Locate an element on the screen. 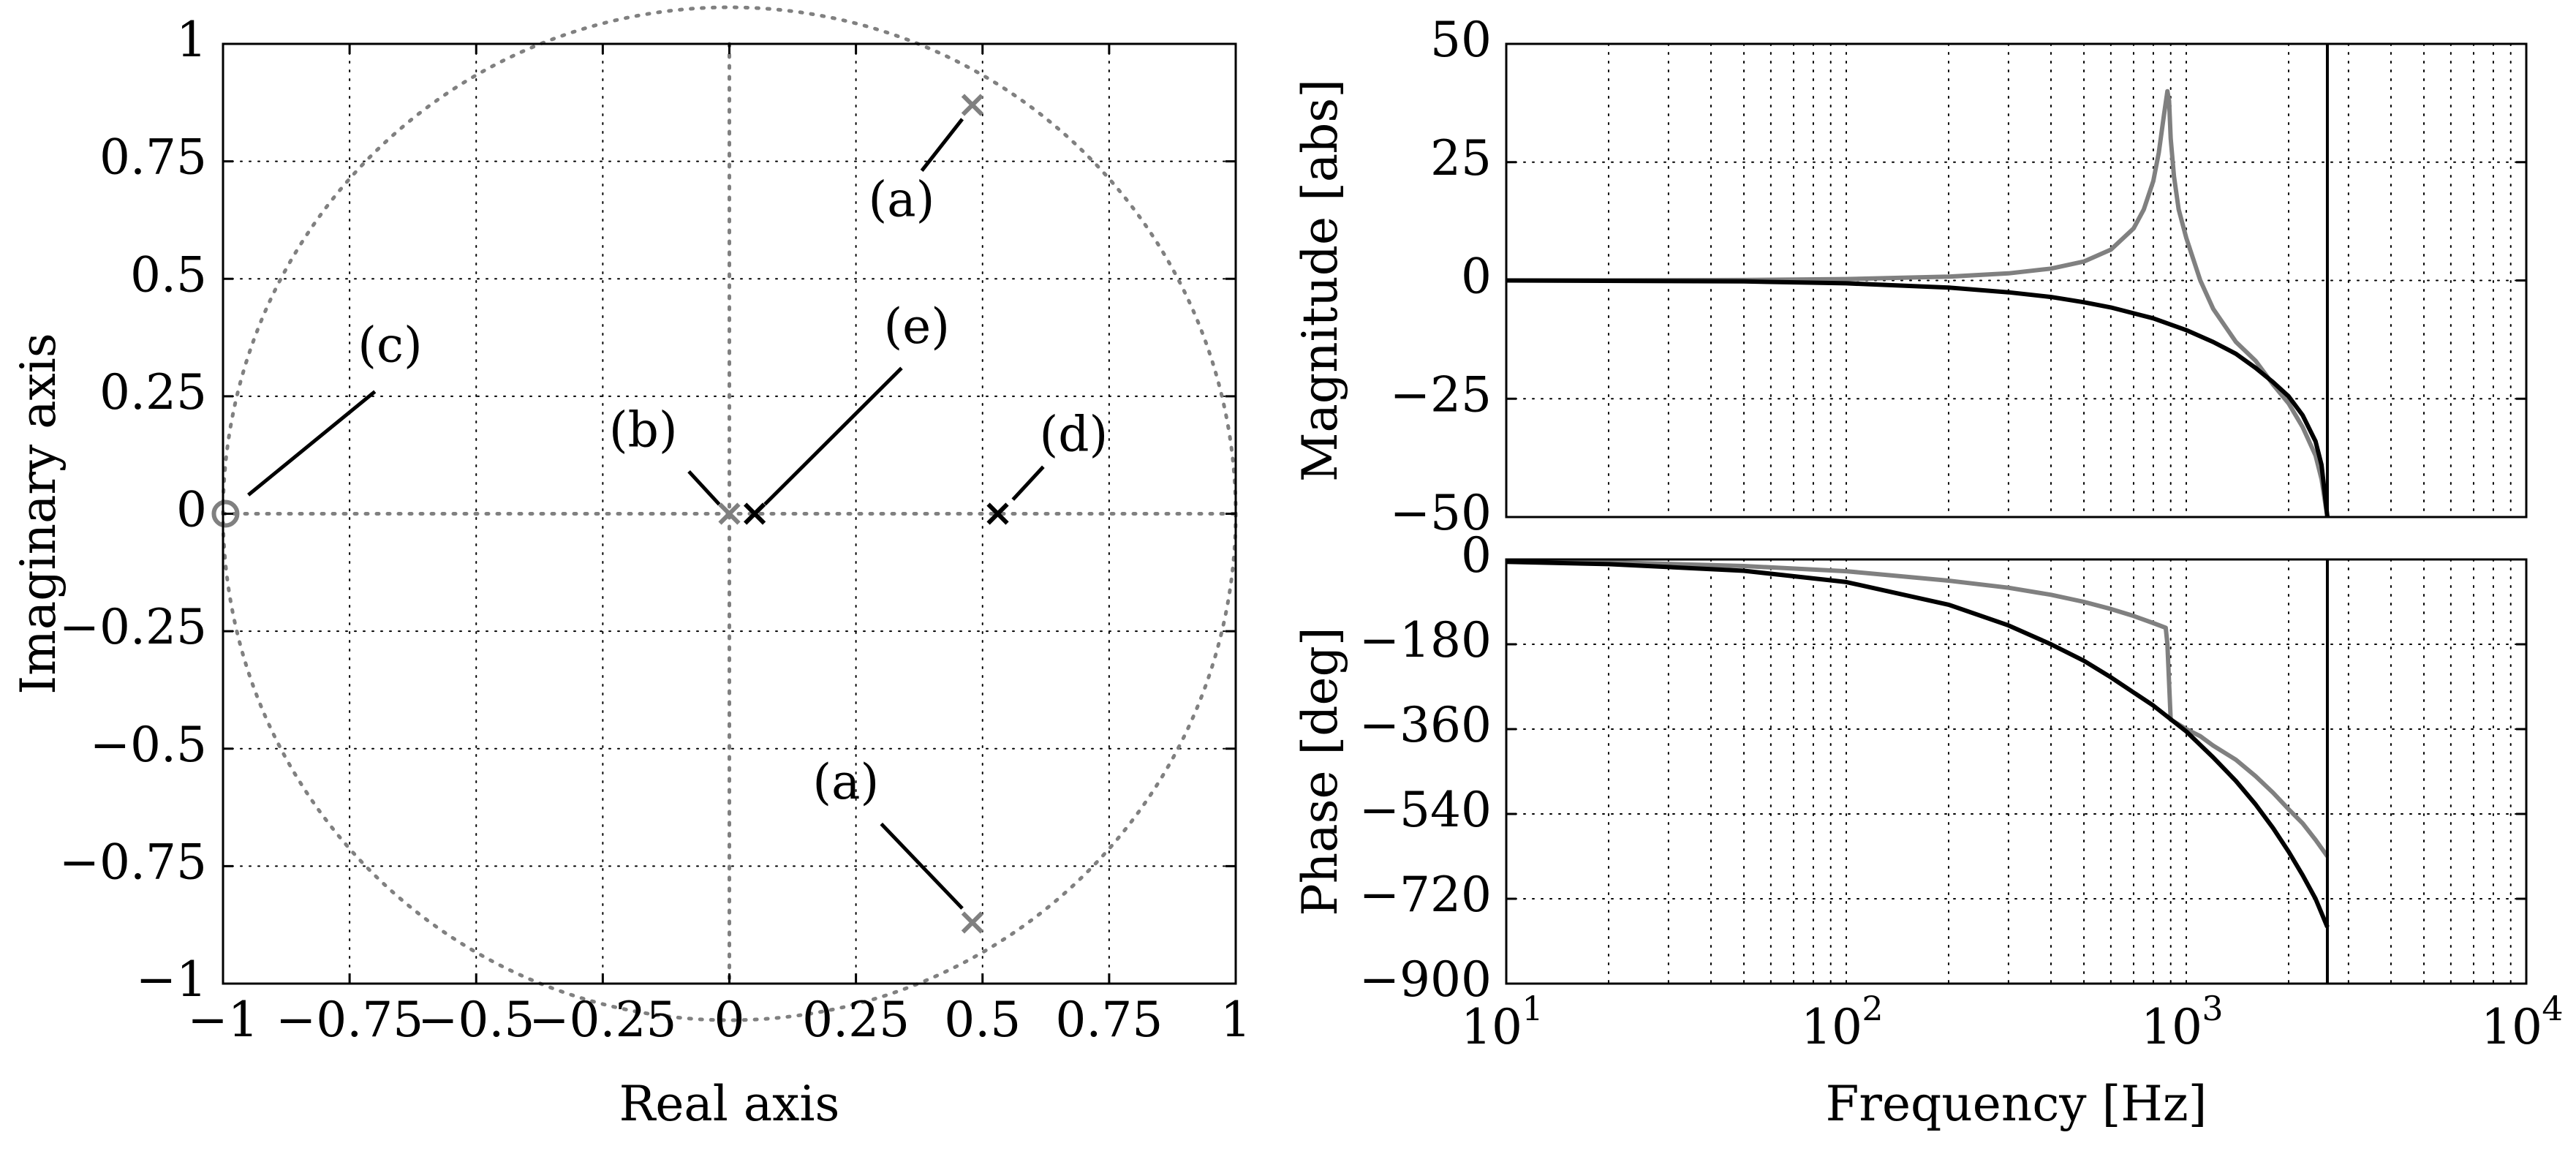 The width and height of the screenshot is (2576, 1154). phase-frame is located at coordinates (2016, 771).